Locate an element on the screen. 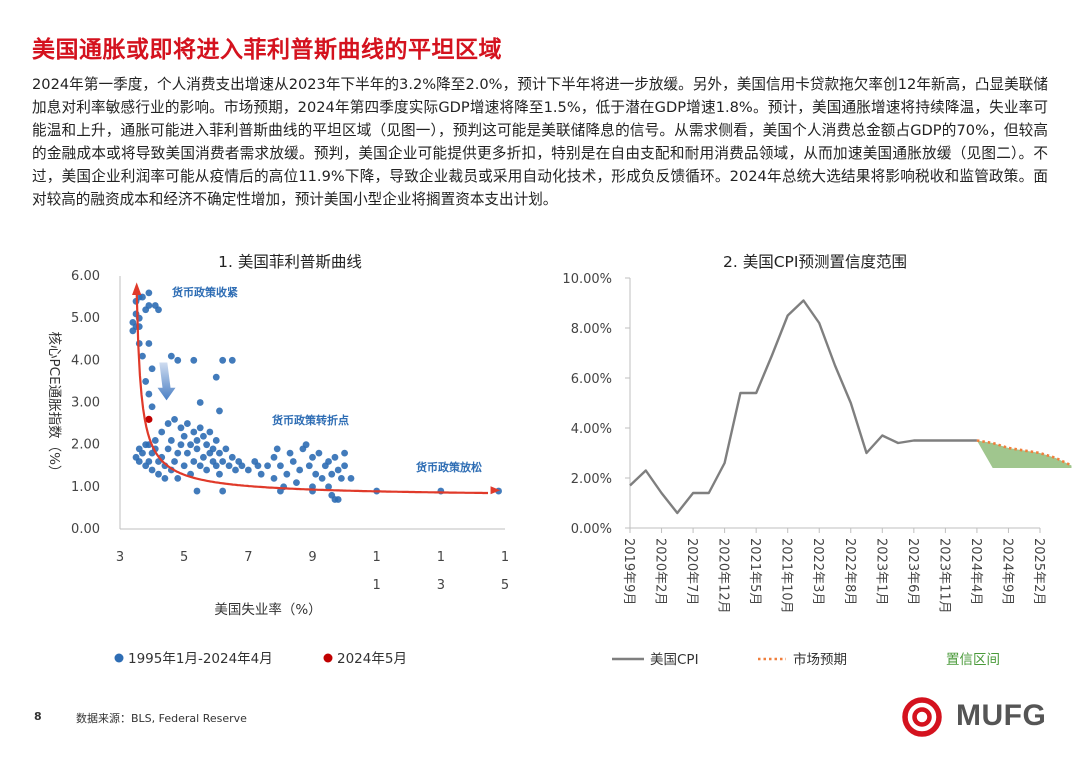  chart2-x-tick-label: 2024年9月 is located at coordinates (1006, 571).